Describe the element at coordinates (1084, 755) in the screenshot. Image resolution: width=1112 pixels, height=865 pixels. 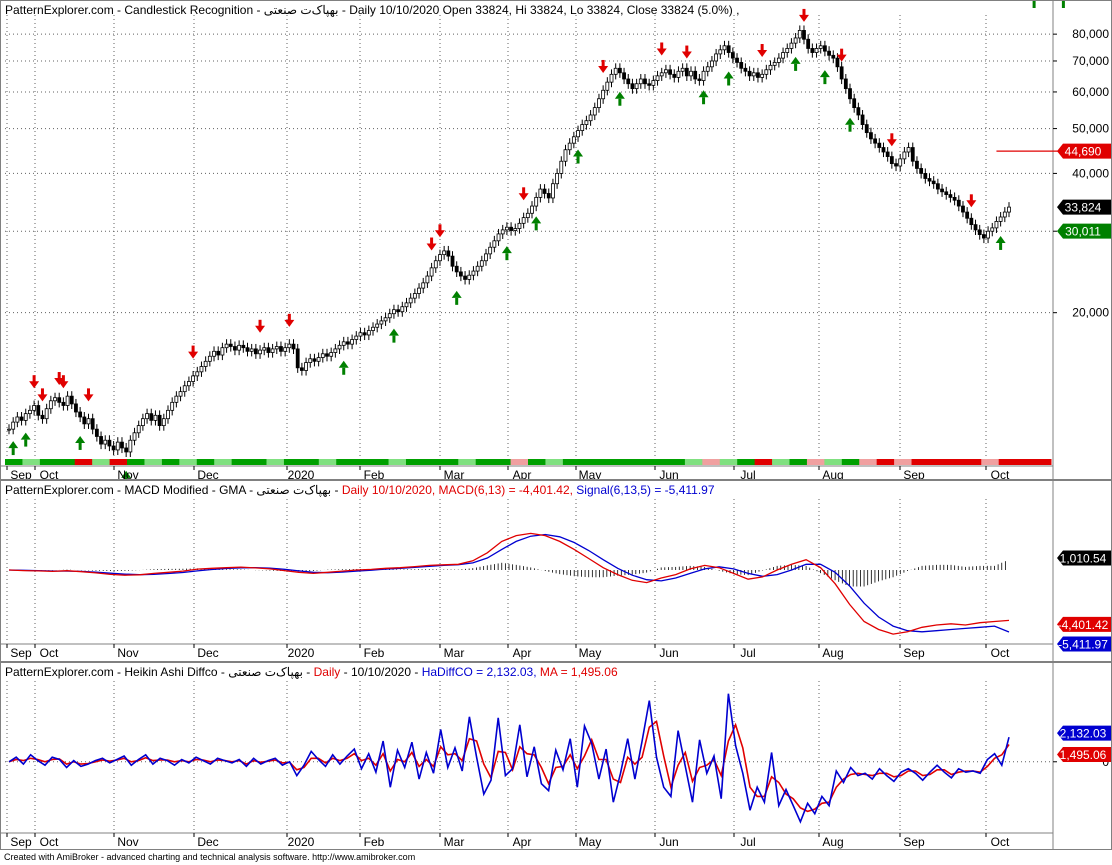
I see `value-badge: 1,495.06` at that location.